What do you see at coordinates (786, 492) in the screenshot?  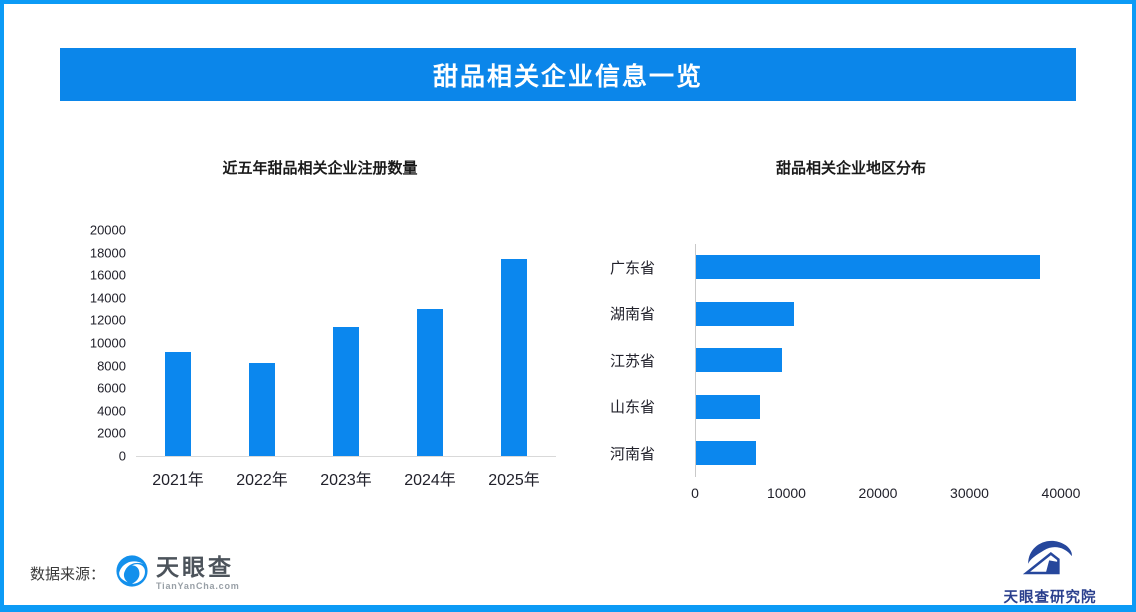 I see `x-tick-label: 10000` at bounding box center [786, 492].